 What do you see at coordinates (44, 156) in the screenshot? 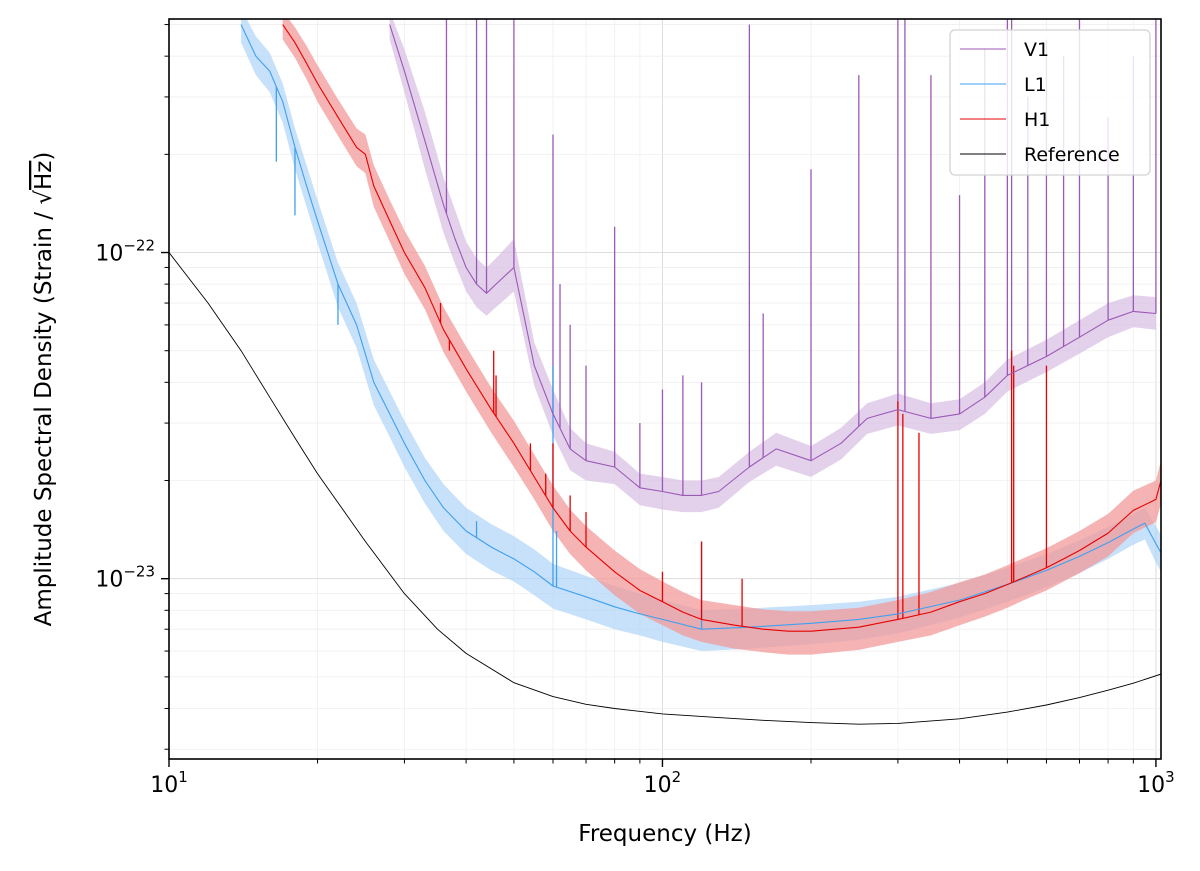
I see `y-axis-title-suffix: )` at bounding box center [44, 156].